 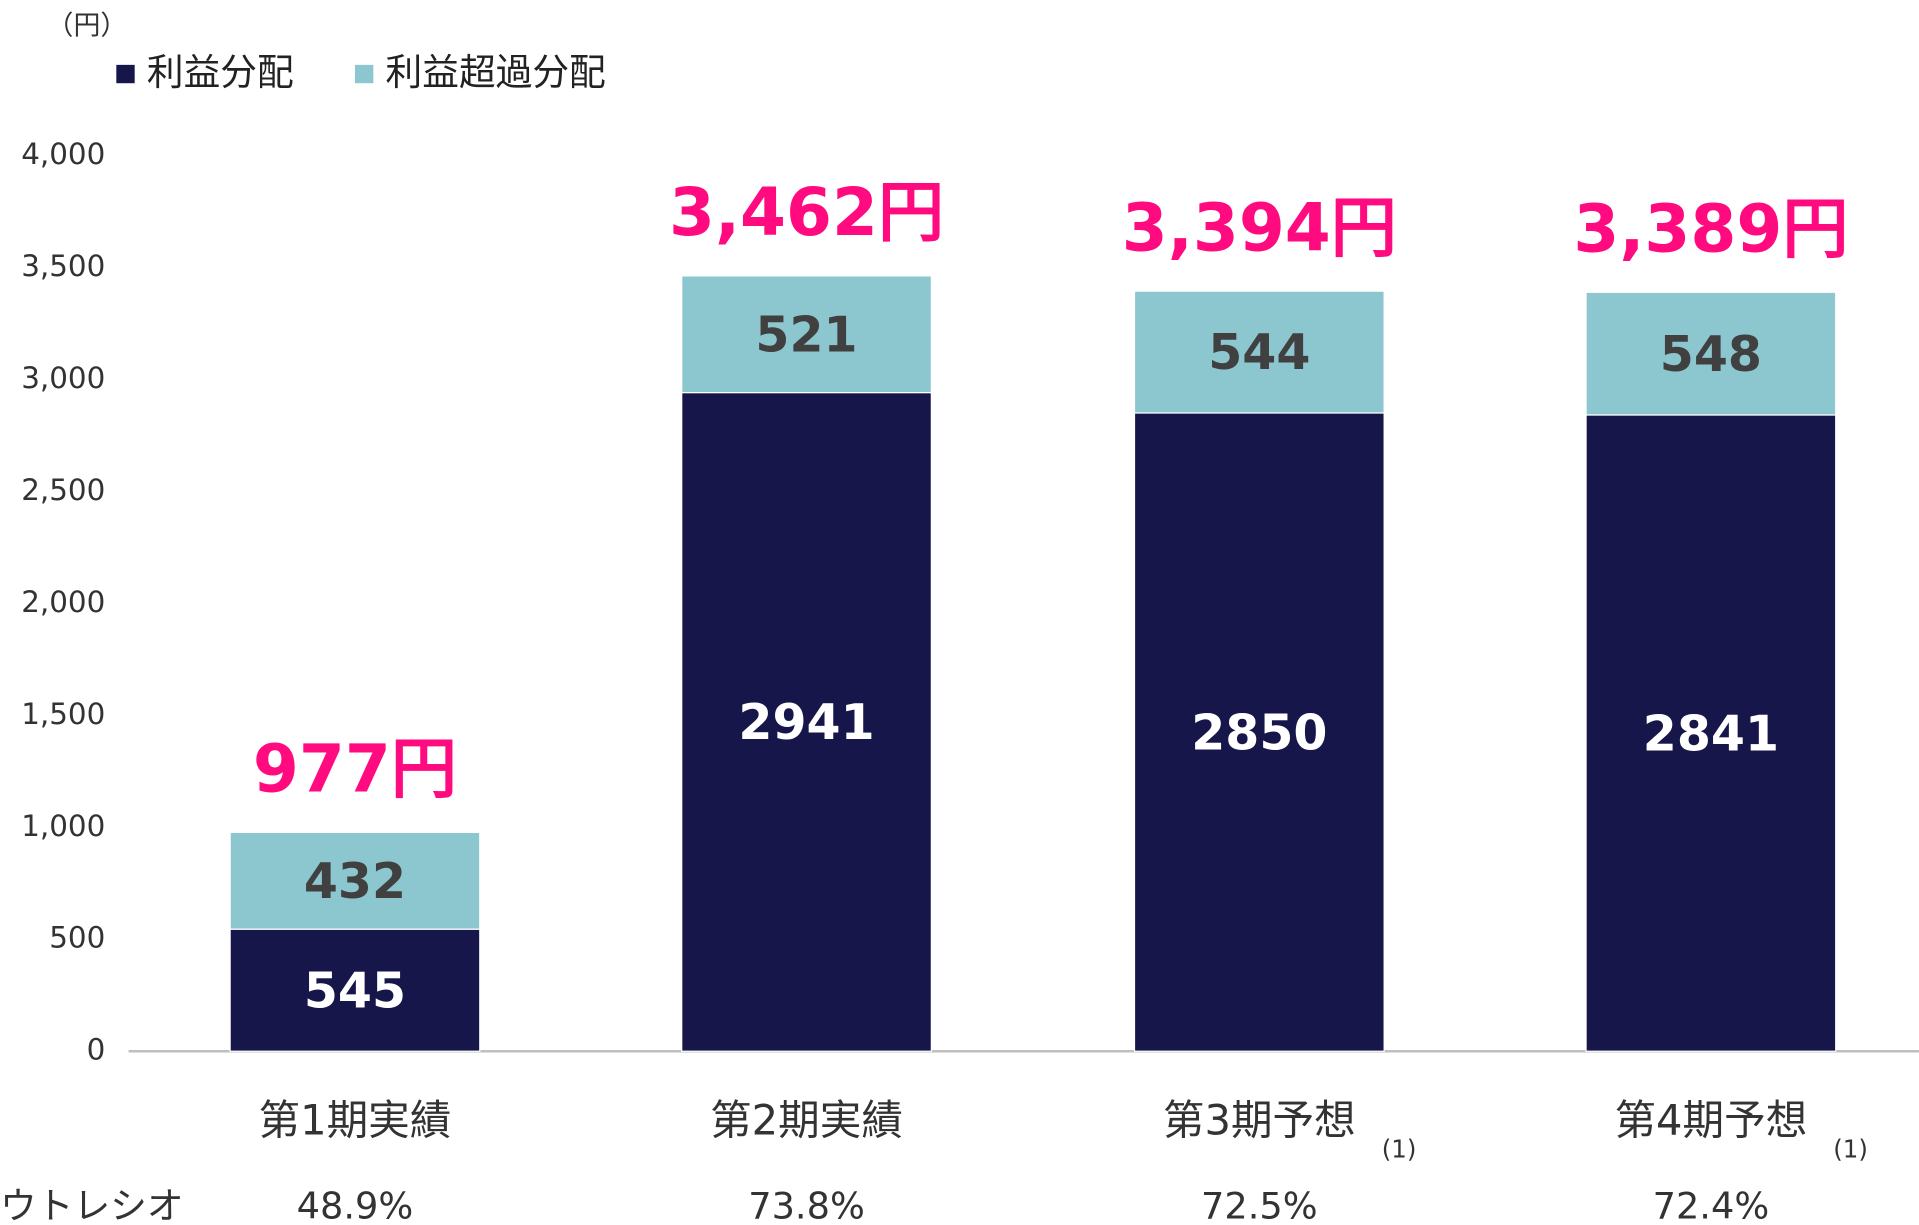 I want to click on segment-label: 2841, so click(x=1711, y=733).